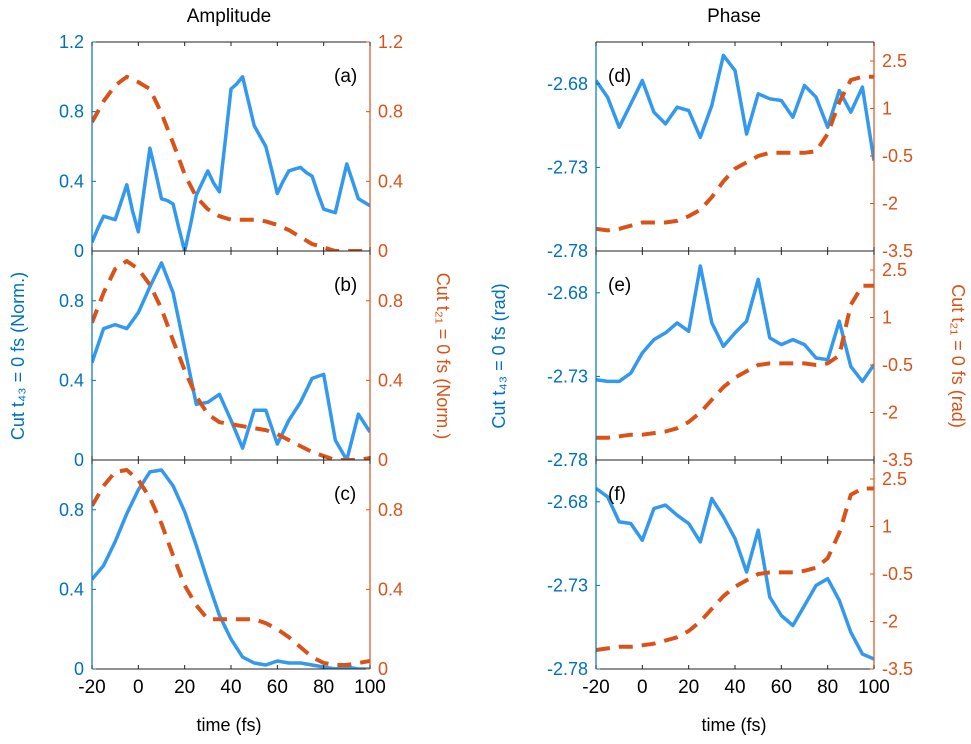  Describe the element at coordinates (734, 725) in the screenshot. I see `xlabel-right: time (fs)` at that location.